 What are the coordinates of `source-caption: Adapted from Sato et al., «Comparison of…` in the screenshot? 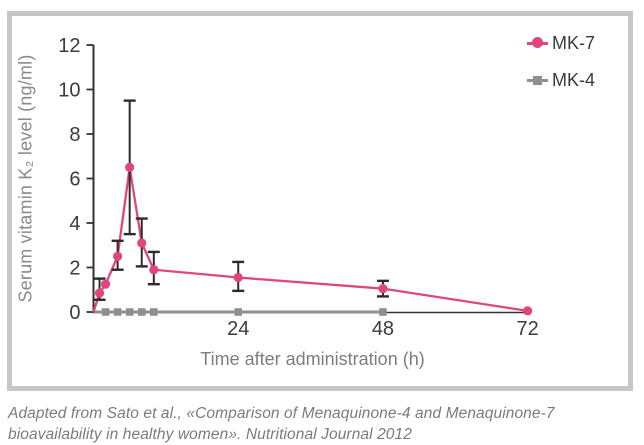 It's located at (281, 424).